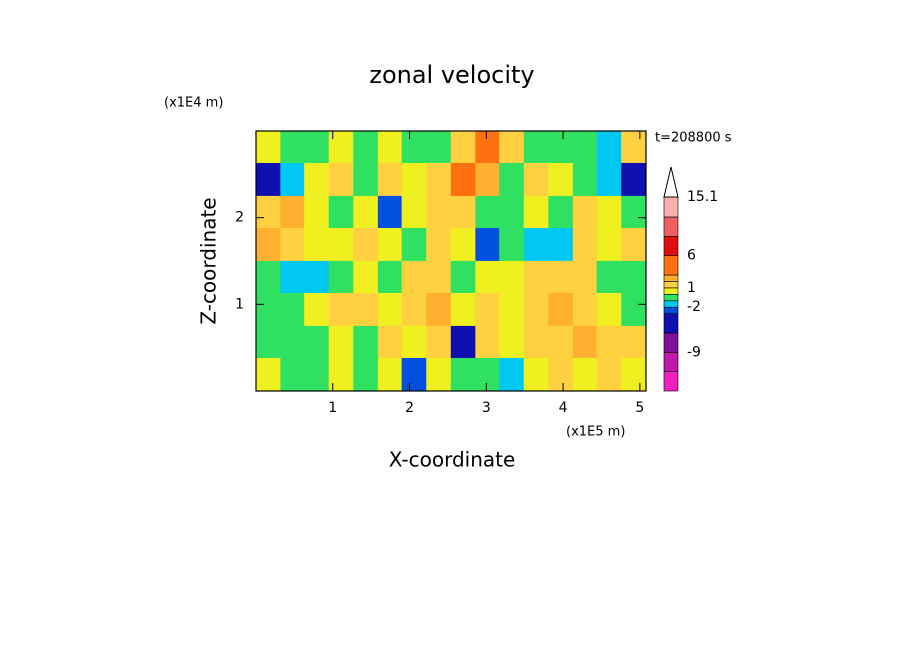 This screenshot has height=654, width=904. I want to click on x-tick-label: 3, so click(486, 408).